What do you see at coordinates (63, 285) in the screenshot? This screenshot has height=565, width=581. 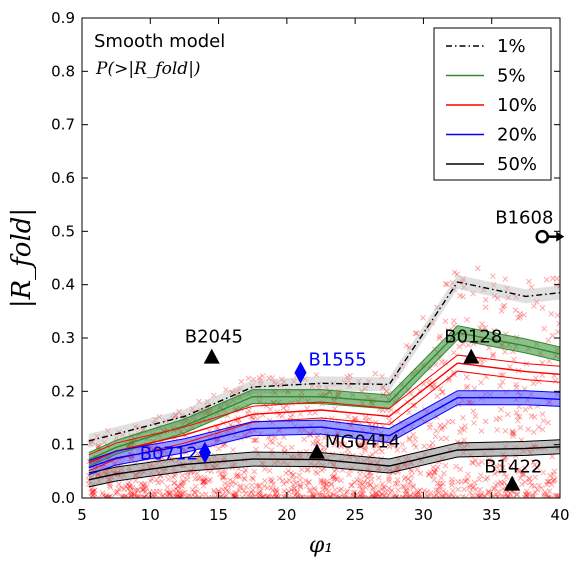 I see `y-tick-label: 0.4` at bounding box center [63, 285].